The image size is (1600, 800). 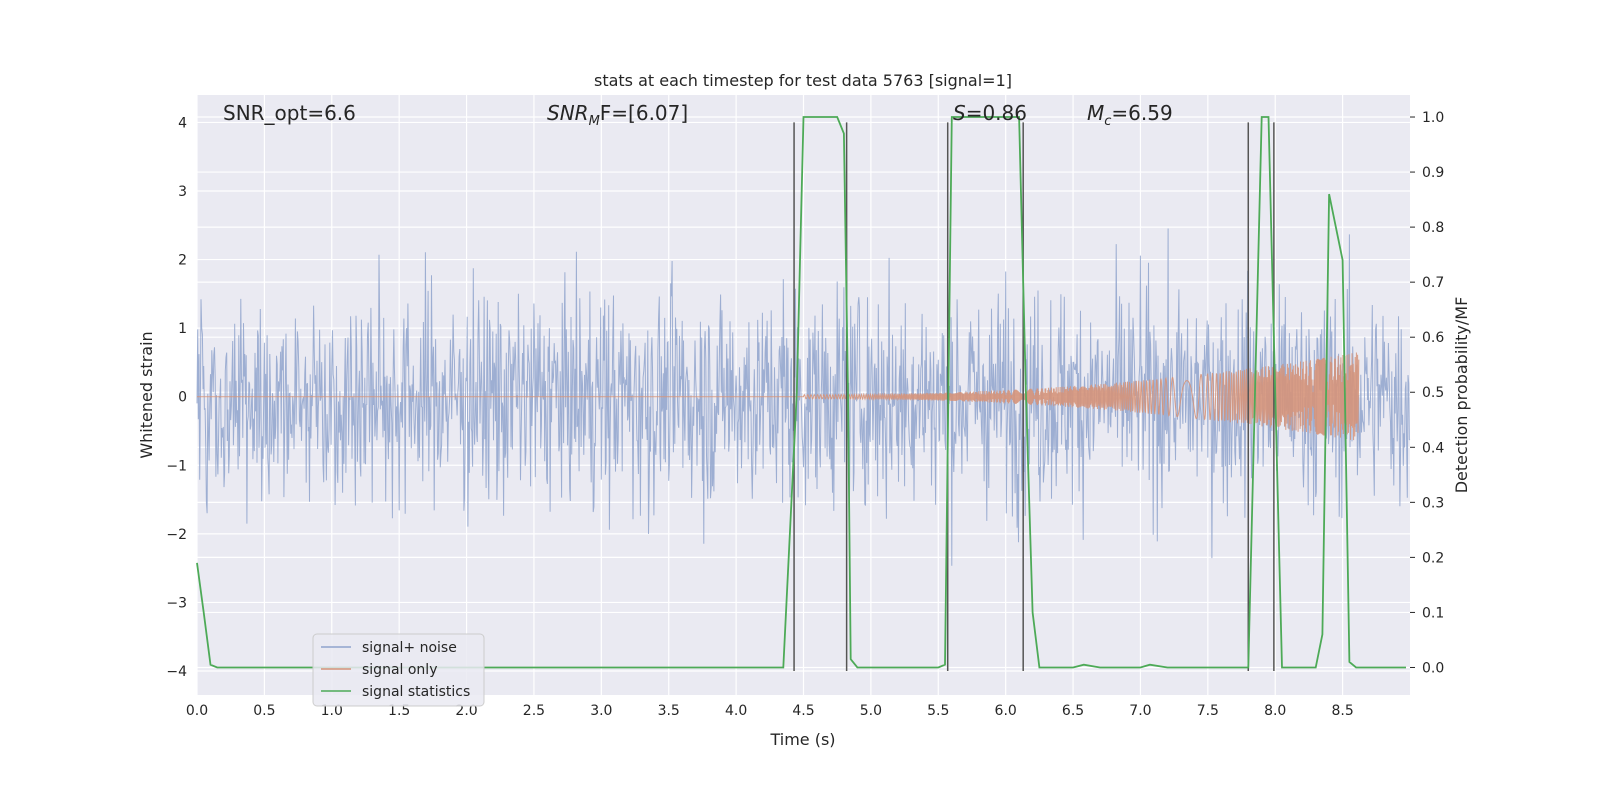 What do you see at coordinates (399, 711) in the screenshot?
I see `x-tick-label: 1.5` at bounding box center [399, 711].